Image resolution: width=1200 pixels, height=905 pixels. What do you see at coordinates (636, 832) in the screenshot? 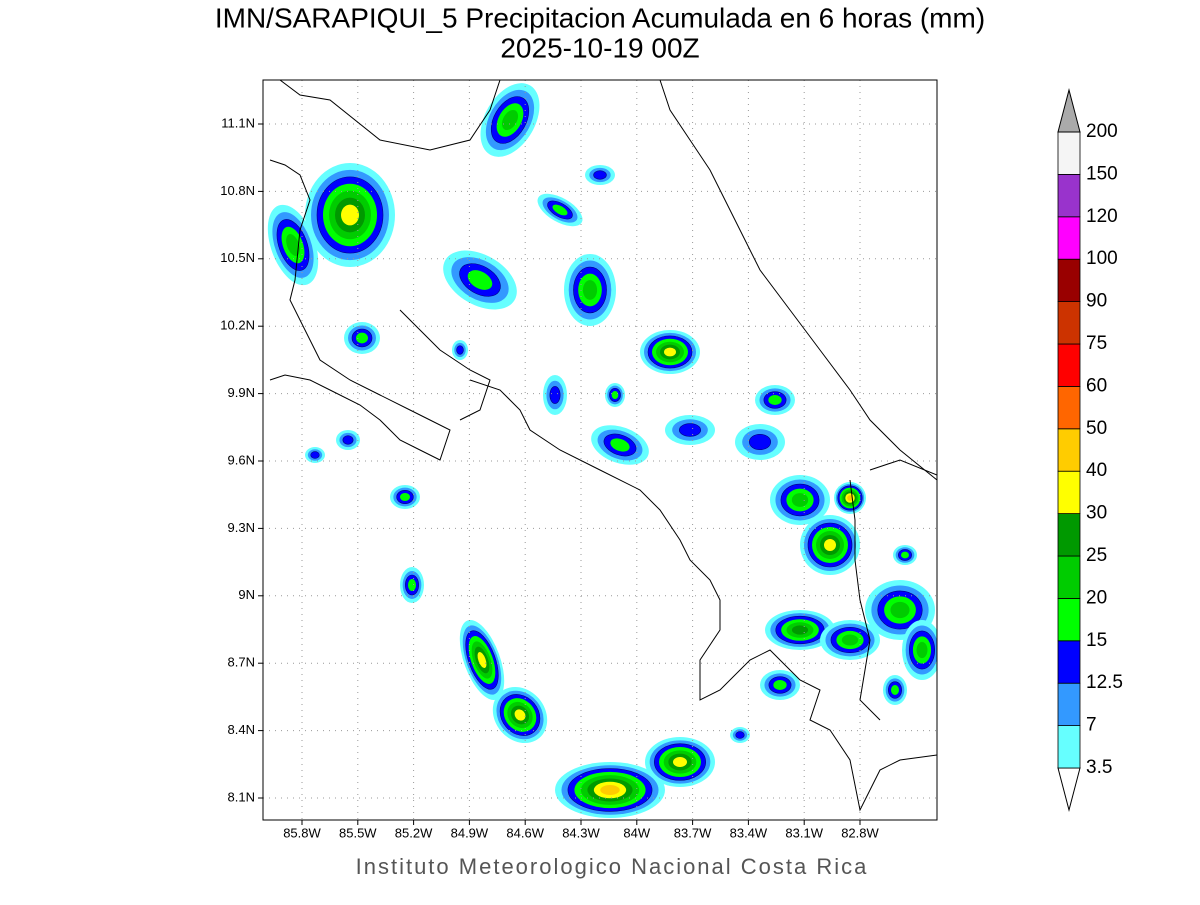
I see `lon-tick-label: 84W` at bounding box center [636, 832].